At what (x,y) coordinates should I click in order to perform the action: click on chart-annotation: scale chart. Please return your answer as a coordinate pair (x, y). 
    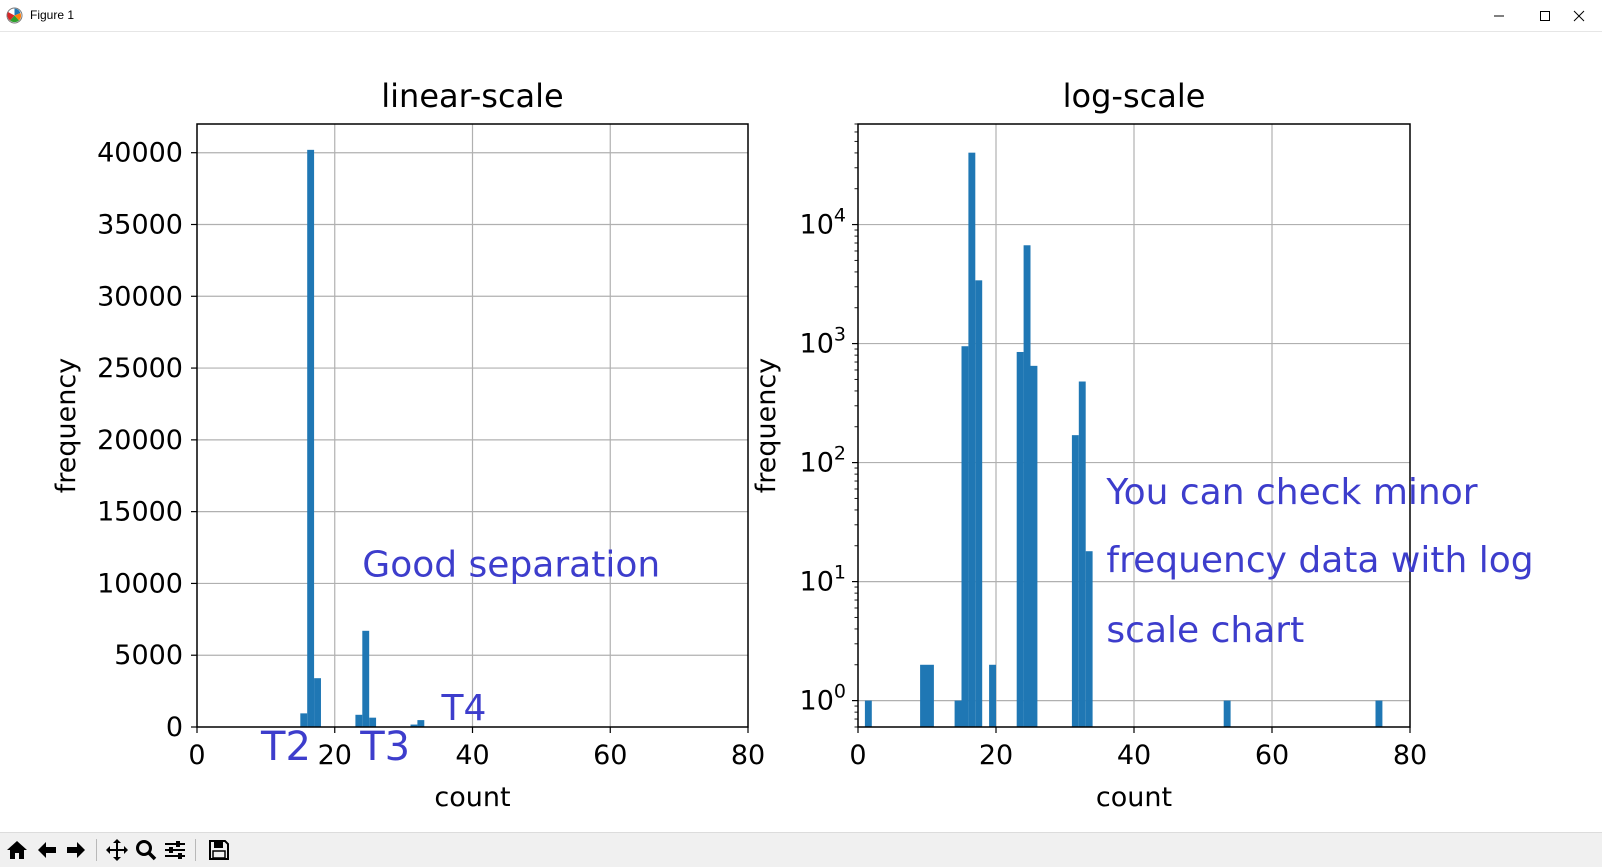
    Looking at the image, I should click on (1205, 630).